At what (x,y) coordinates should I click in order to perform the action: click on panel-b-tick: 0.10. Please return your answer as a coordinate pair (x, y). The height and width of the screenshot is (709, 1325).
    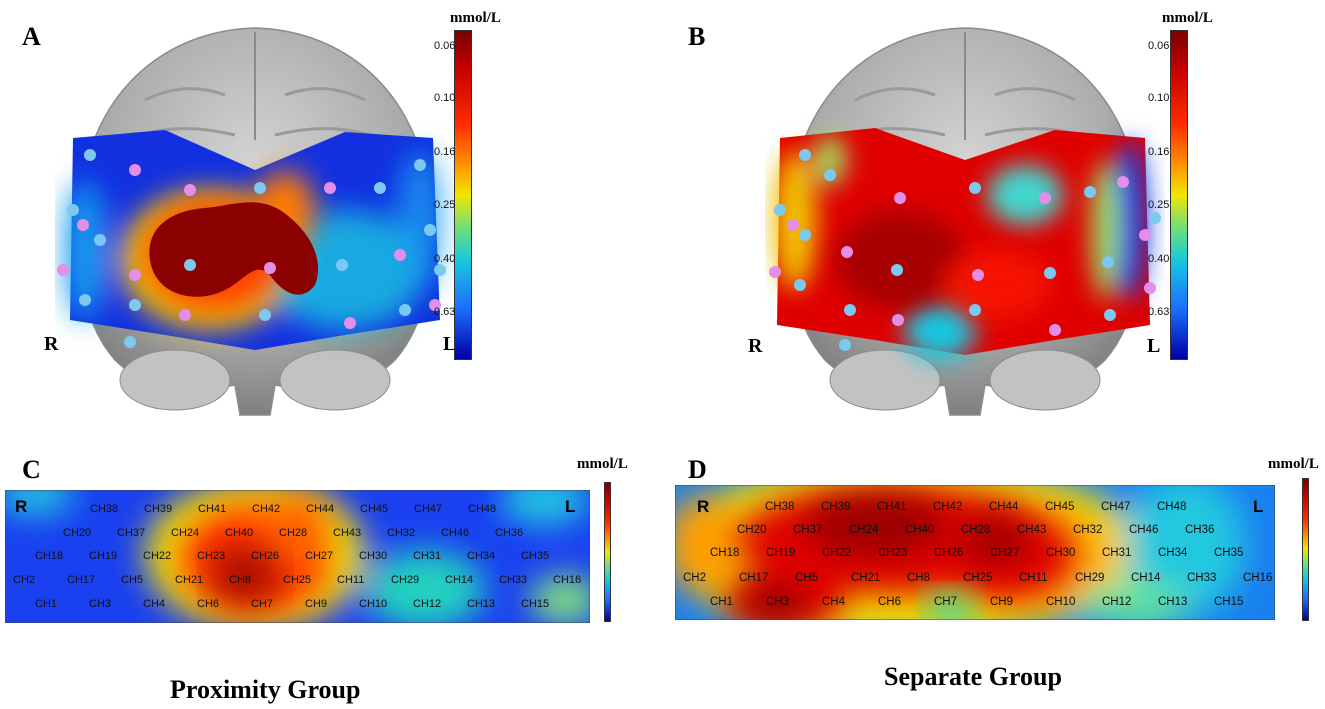
    Looking at the image, I should click on (1159, 98).